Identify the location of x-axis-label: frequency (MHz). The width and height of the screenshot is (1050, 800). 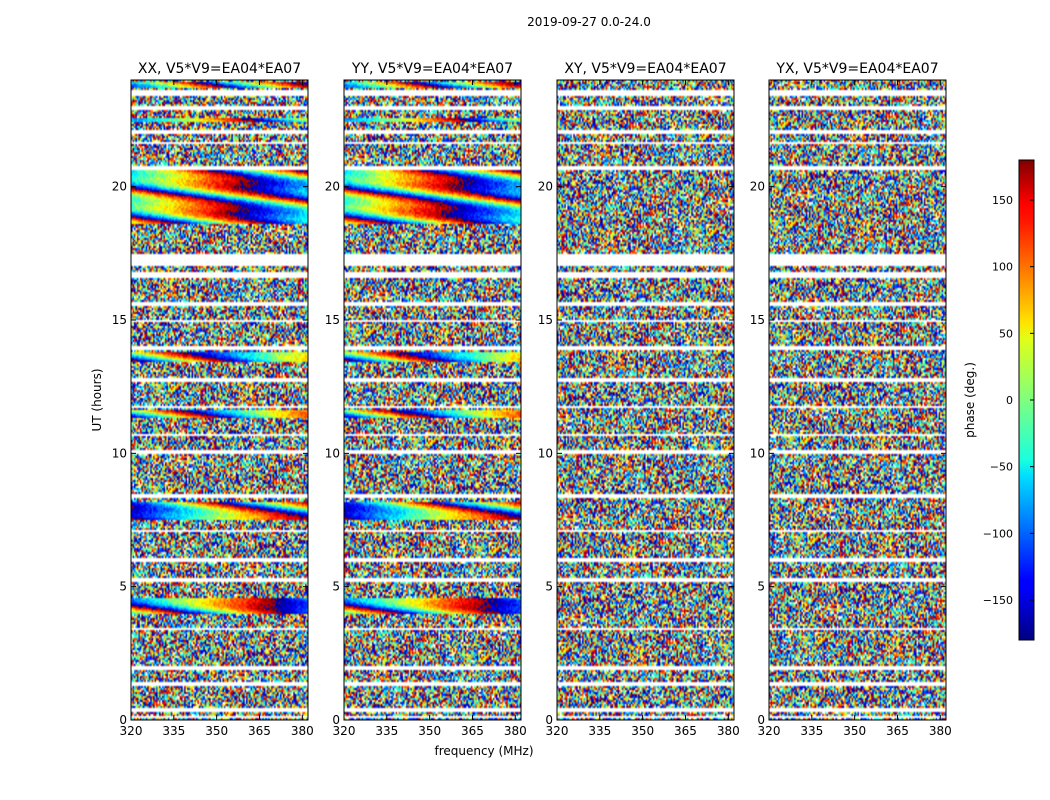
(483, 751).